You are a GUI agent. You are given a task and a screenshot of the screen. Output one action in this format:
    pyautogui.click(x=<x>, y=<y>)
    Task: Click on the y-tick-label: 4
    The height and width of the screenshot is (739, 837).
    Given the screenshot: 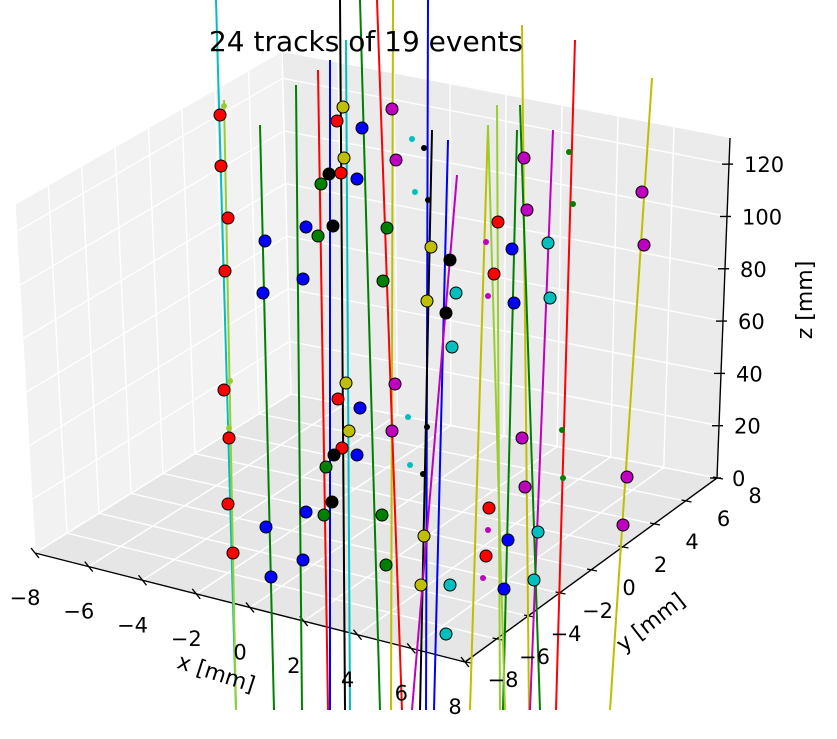 What is the action you would take?
    pyautogui.click(x=691, y=542)
    